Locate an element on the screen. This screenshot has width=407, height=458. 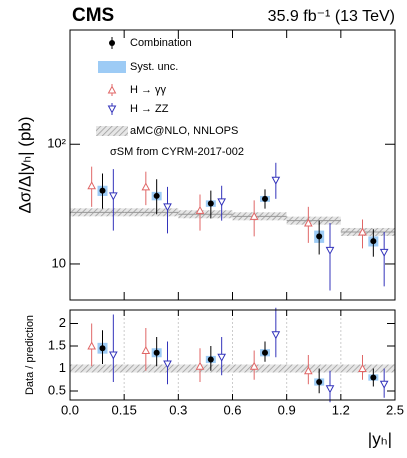
ratio-reference-band is located at coordinates (232, 368).